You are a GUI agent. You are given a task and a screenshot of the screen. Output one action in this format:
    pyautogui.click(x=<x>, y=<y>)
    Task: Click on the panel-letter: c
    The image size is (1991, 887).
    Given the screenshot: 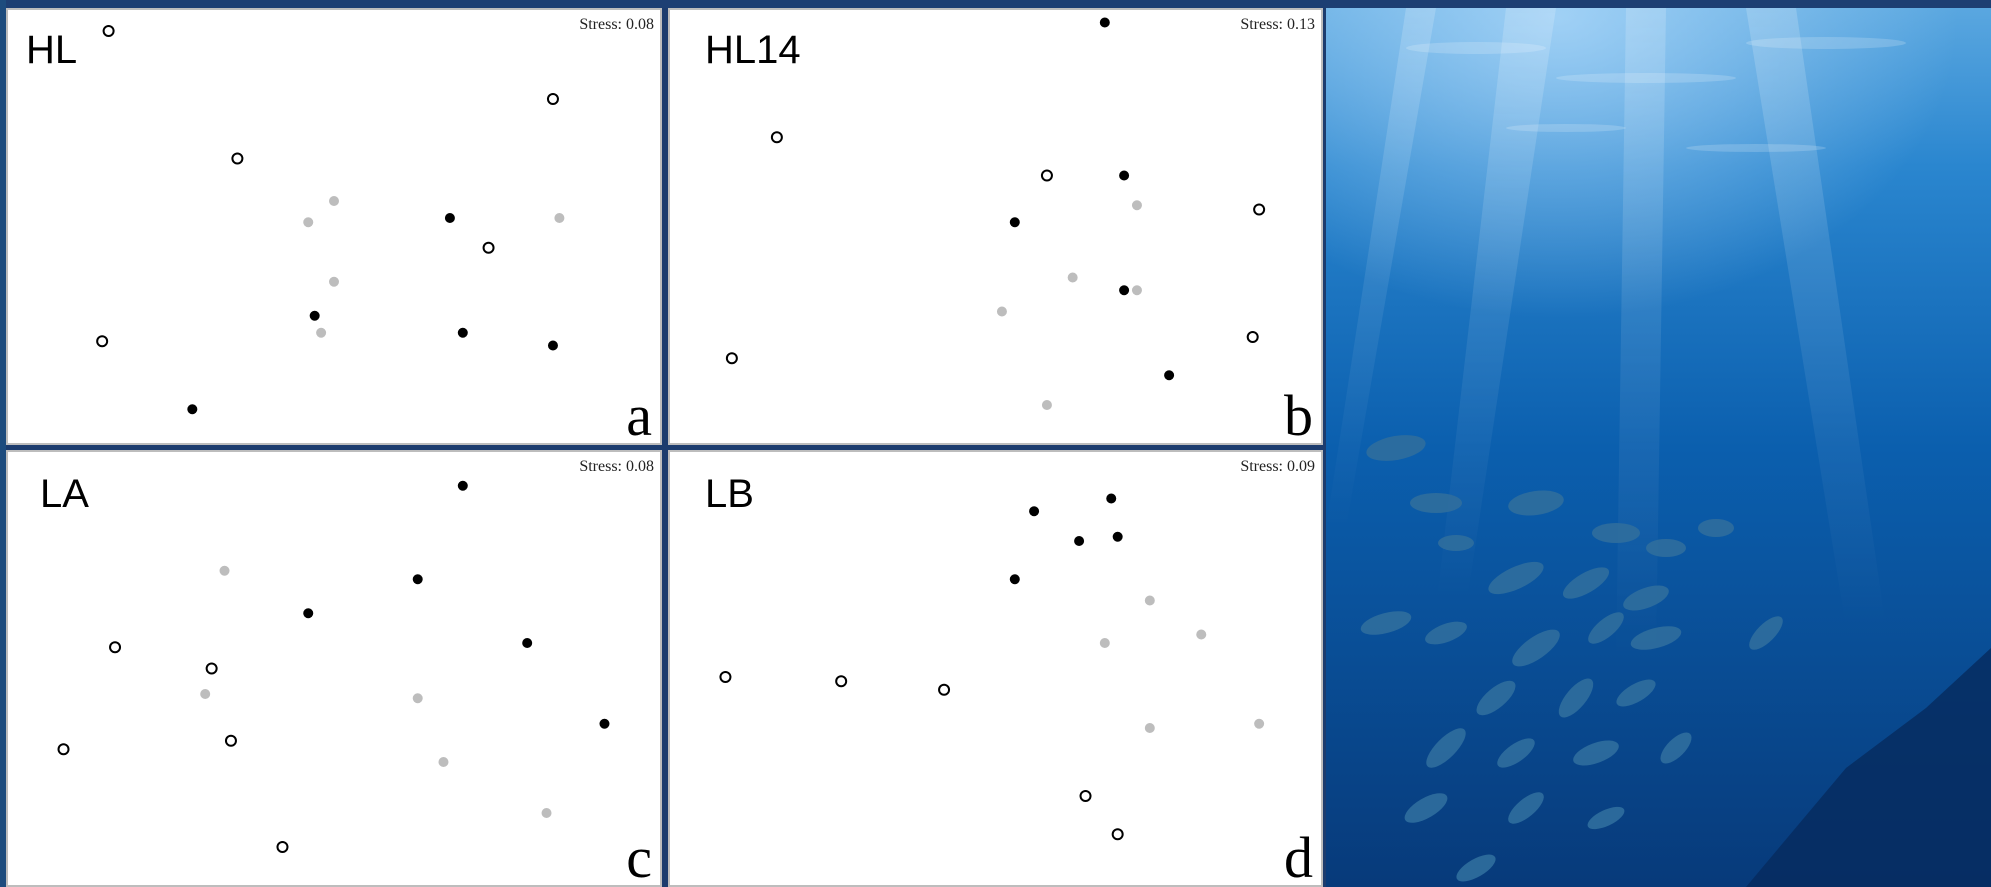 What is the action you would take?
    pyautogui.click(x=639, y=856)
    